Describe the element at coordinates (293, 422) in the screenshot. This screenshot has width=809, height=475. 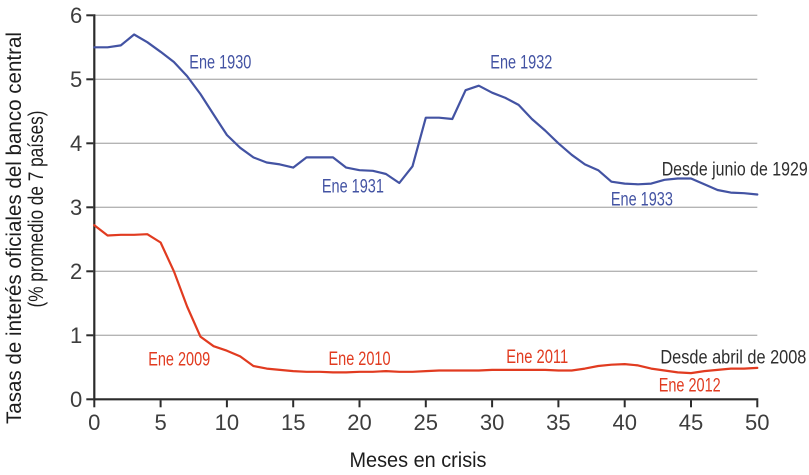
I see `x-tick-label: 15` at that location.